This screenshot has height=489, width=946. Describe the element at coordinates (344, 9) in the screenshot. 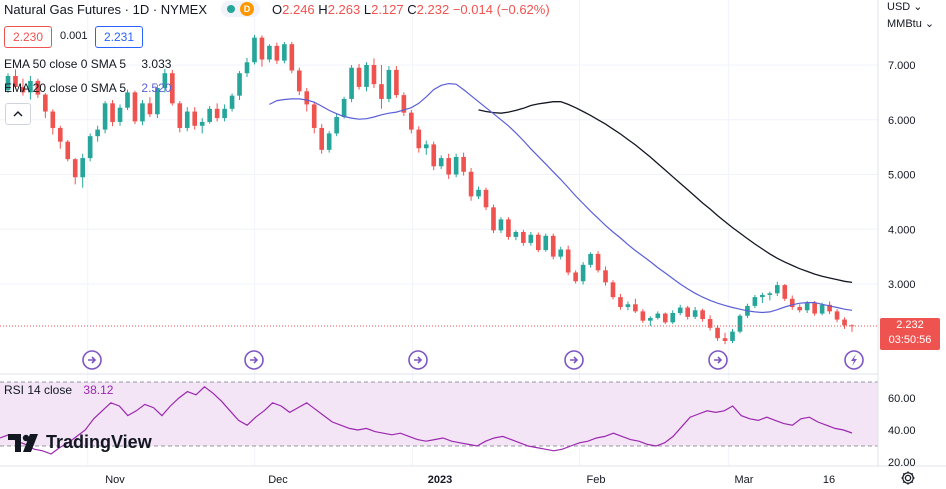

I see `high-value: 2.263` at that location.